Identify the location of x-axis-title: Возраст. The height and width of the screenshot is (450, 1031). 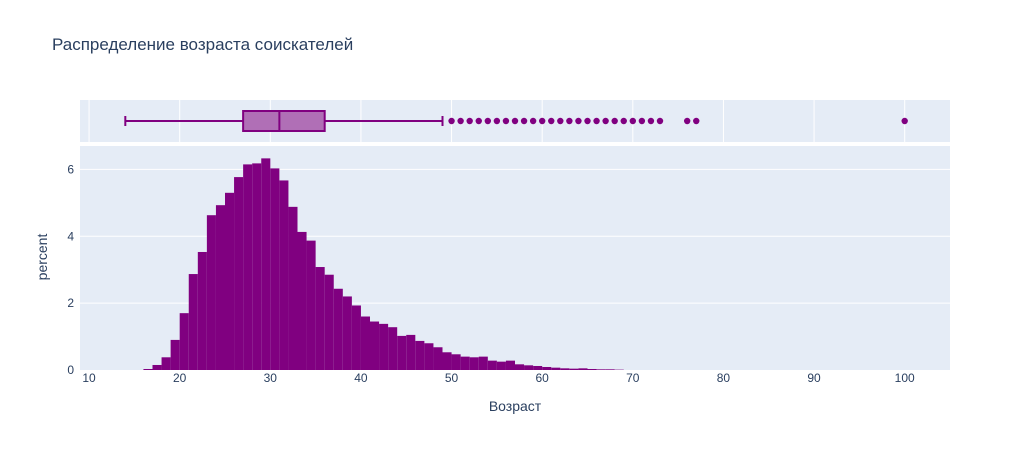
(515, 406).